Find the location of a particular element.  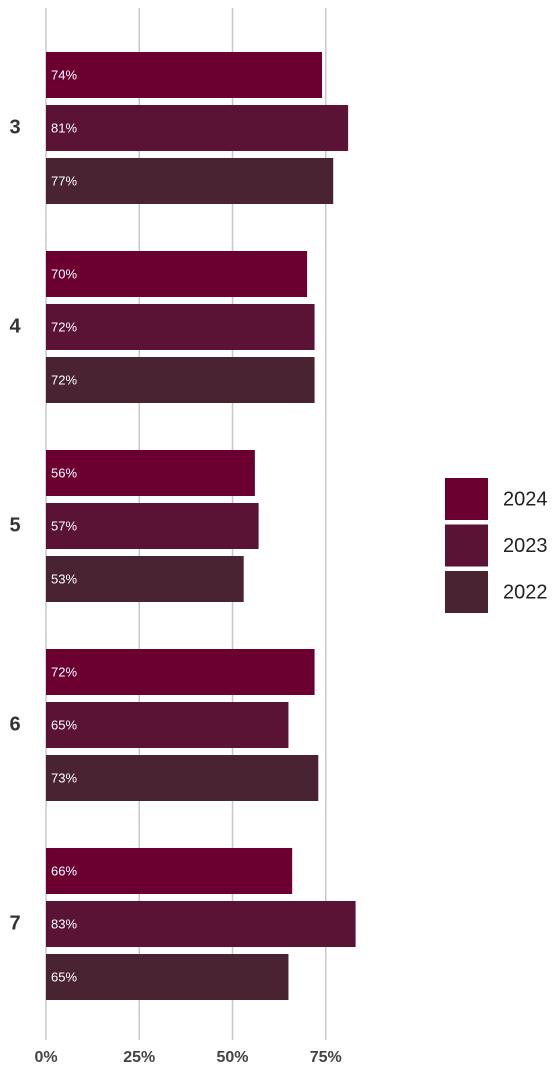

y-tick-label: 4 is located at coordinates (15, 326).